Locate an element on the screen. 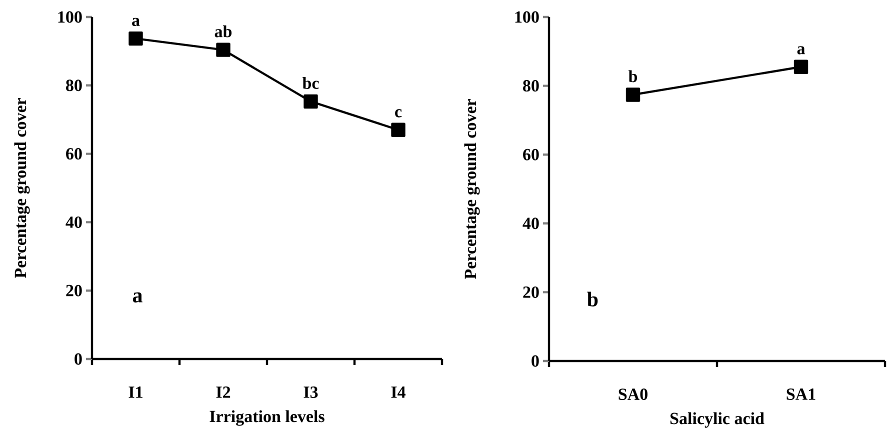  annotation: c is located at coordinates (398, 113).